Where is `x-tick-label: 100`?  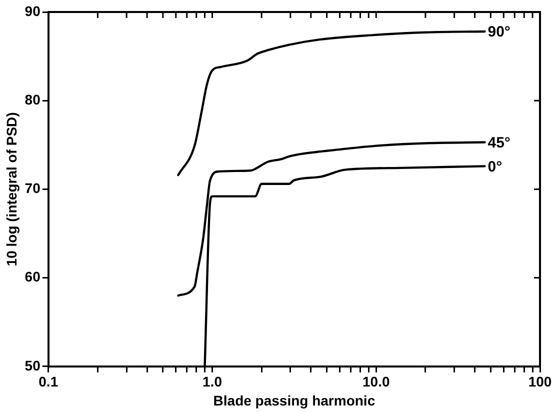
x-tick-label: 100 is located at coordinates (540, 382).